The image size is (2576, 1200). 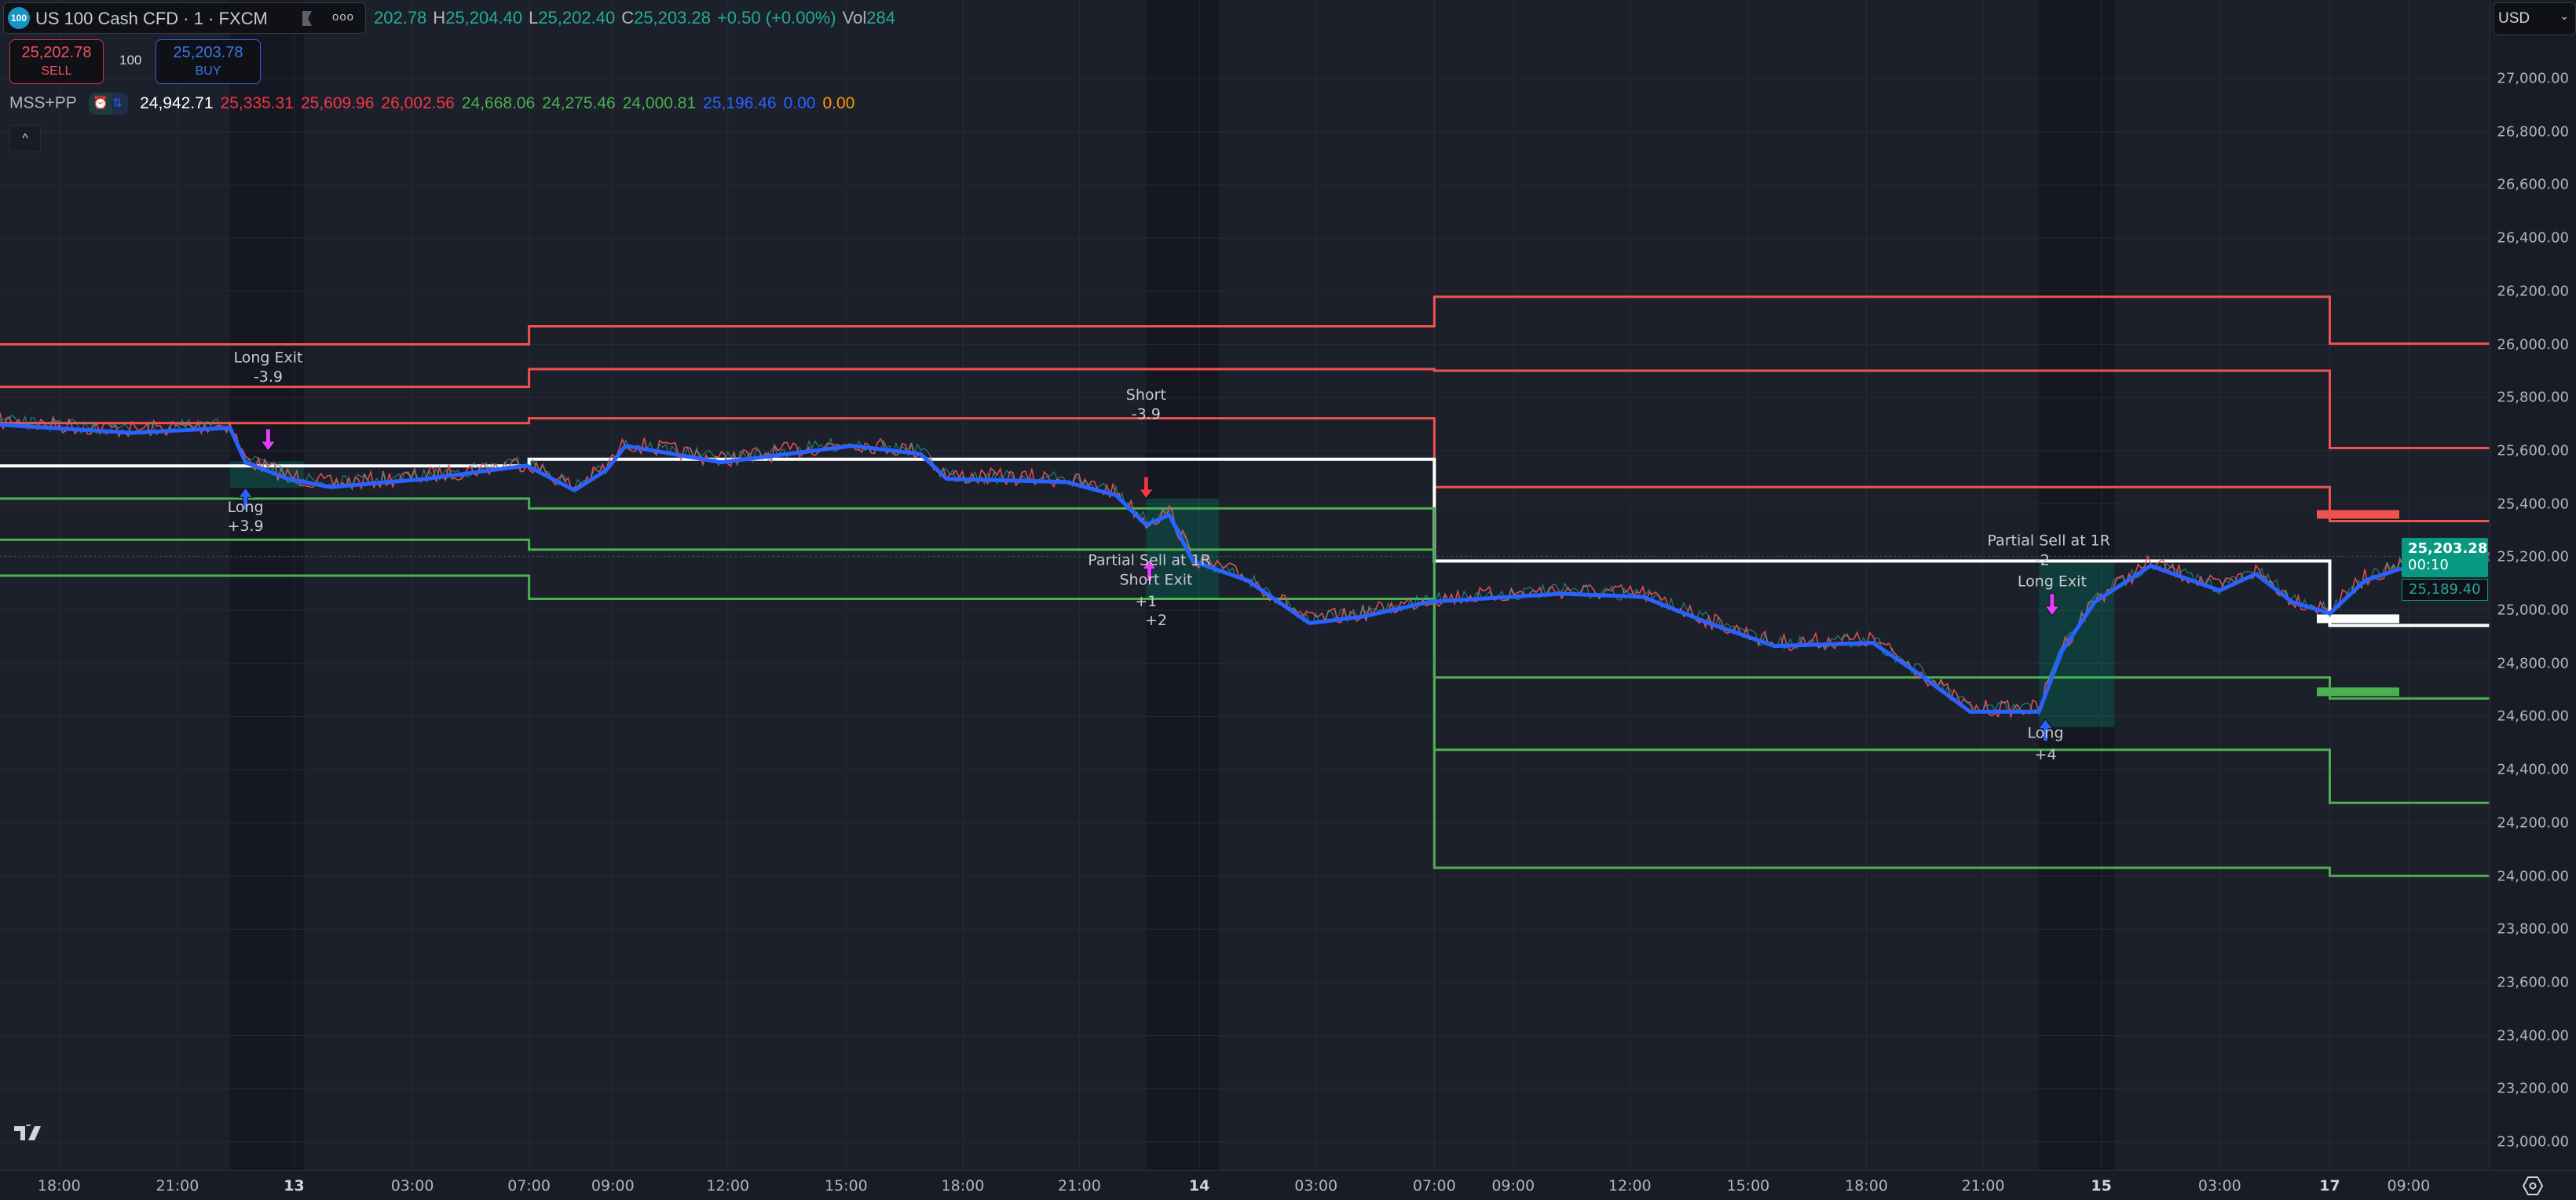 What do you see at coordinates (659, 103) in the screenshot?
I see `indicator-value: 24,000.81` at bounding box center [659, 103].